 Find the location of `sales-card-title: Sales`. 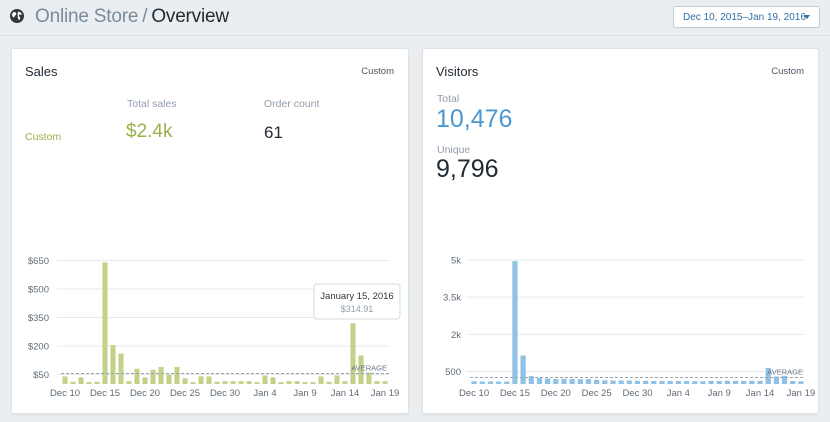

sales-card-title: Sales is located at coordinates (41, 71).